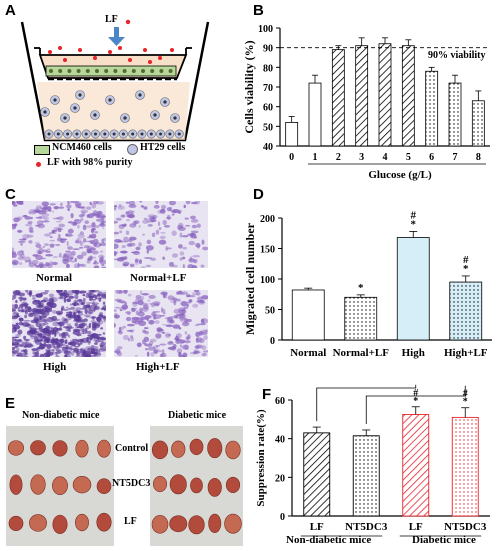 This screenshot has height=551, width=497. I want to click on x-tick-label: Normal, so click(308, 353).